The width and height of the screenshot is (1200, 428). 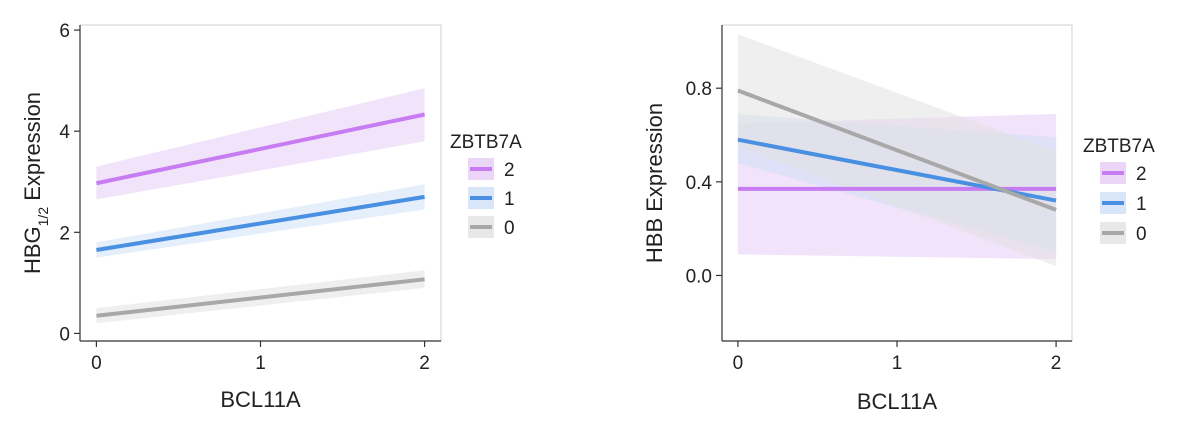 I want to click on y-tick-label: 6, so click(x=64, y=31).